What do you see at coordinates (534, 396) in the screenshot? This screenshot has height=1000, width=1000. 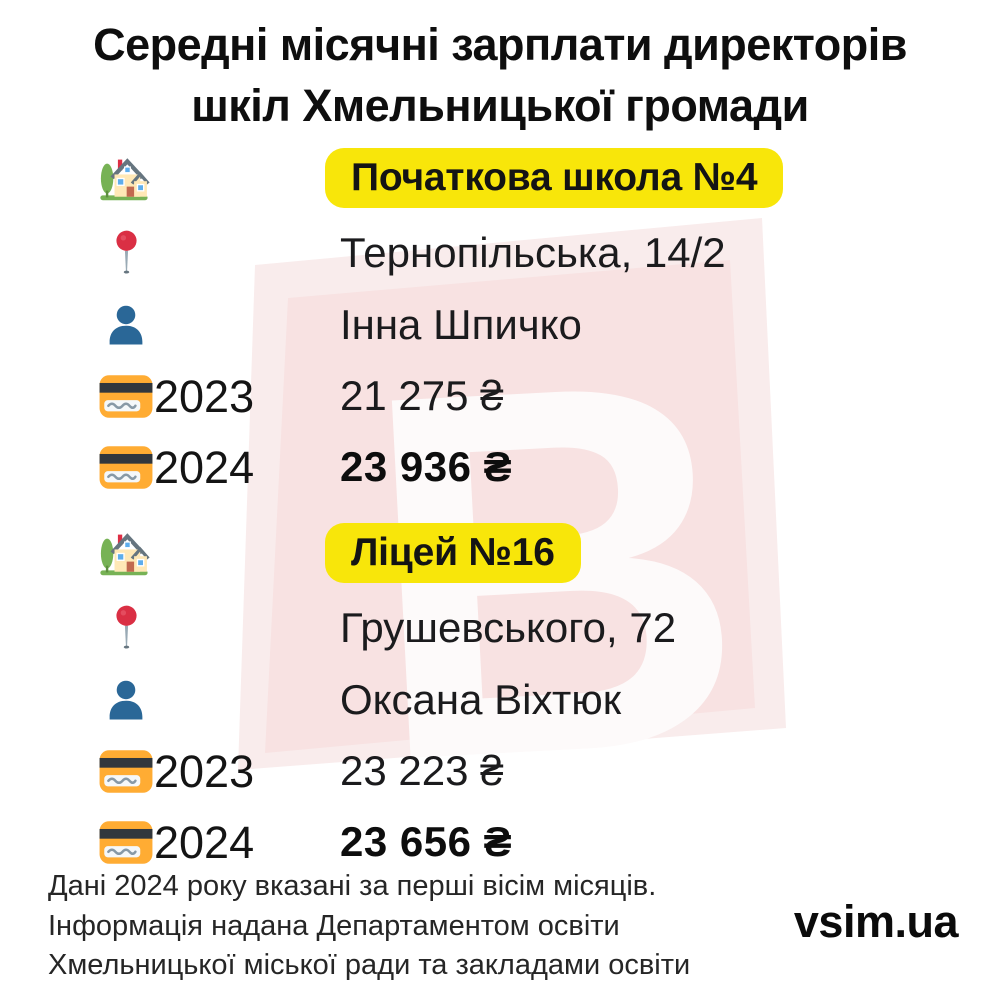 I see `school1-salary-2023-row: 2023 21 275 ₴` at bounding box center [534, 396].